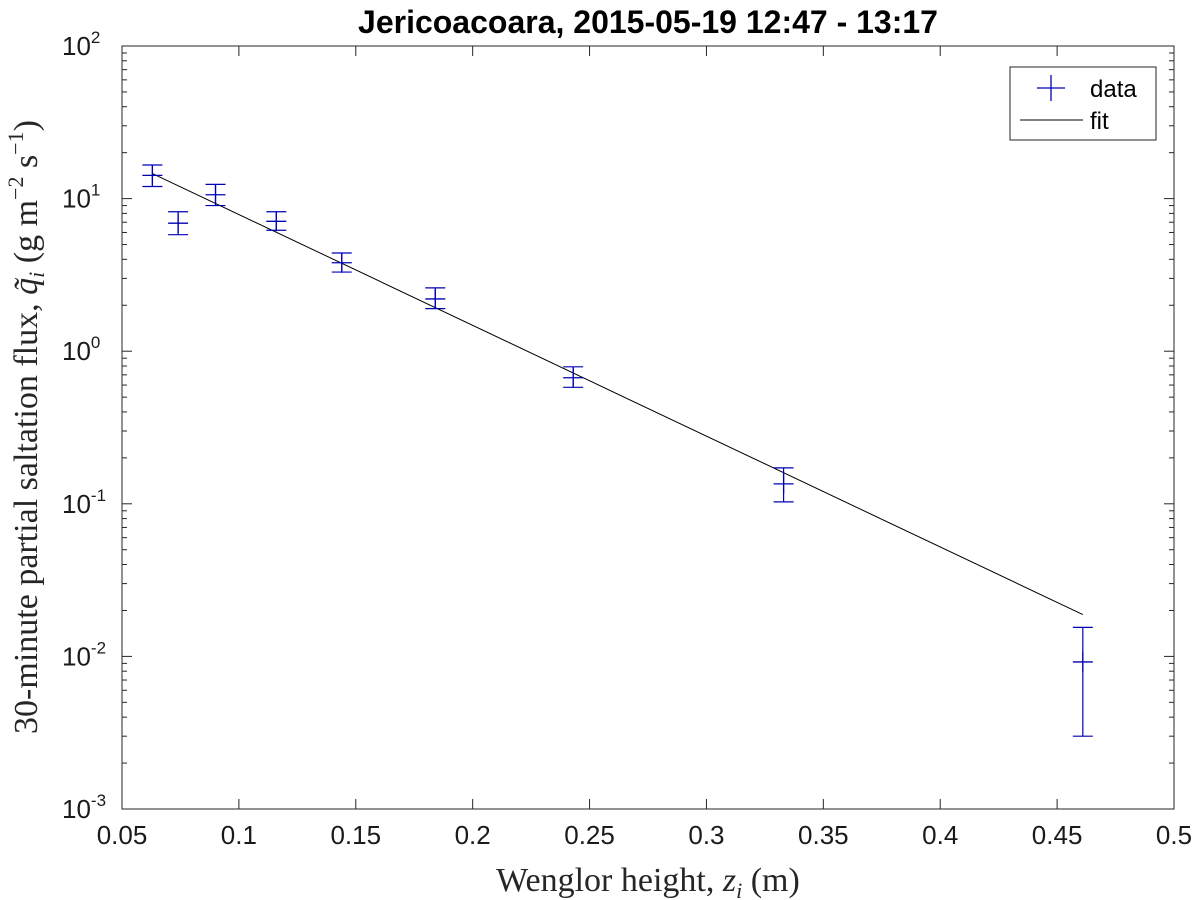 This screenshot has height=900, width=1200. Describe the element at coordinates (122, 835) in the screenshot. I see `x-tick-label: 0.05` at that location.